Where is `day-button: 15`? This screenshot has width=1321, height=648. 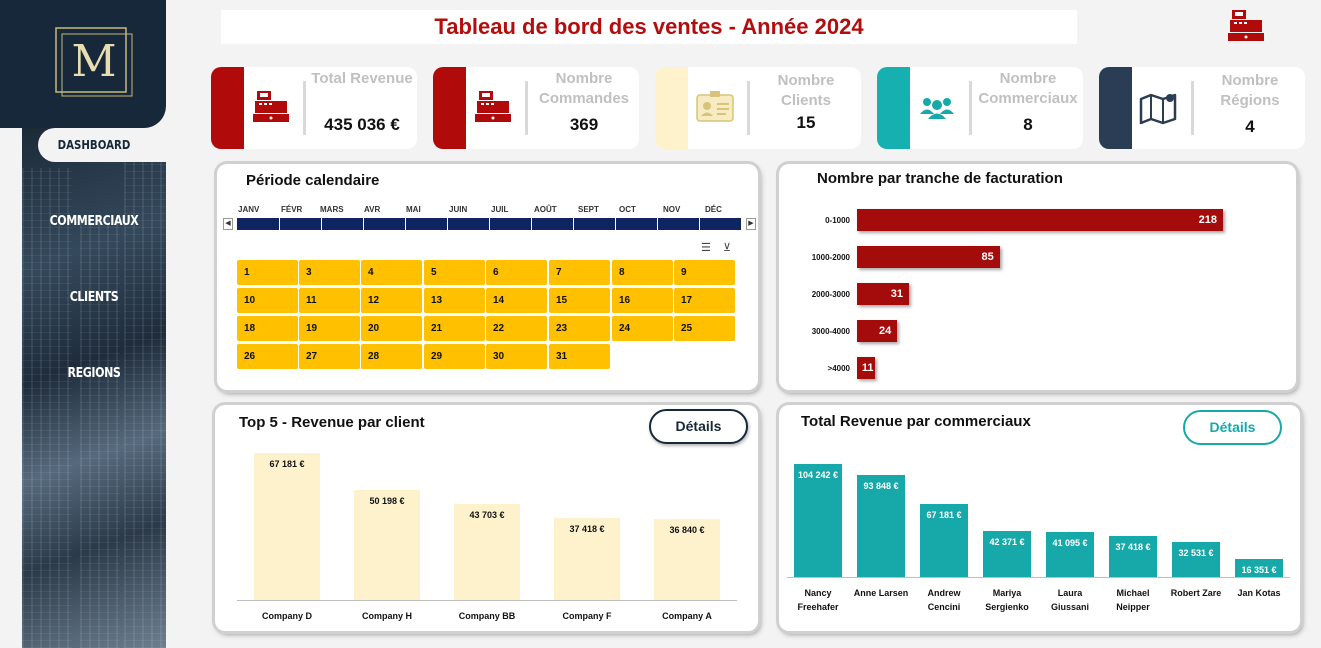 day-button: 15 is located at coordinates (579, 300).